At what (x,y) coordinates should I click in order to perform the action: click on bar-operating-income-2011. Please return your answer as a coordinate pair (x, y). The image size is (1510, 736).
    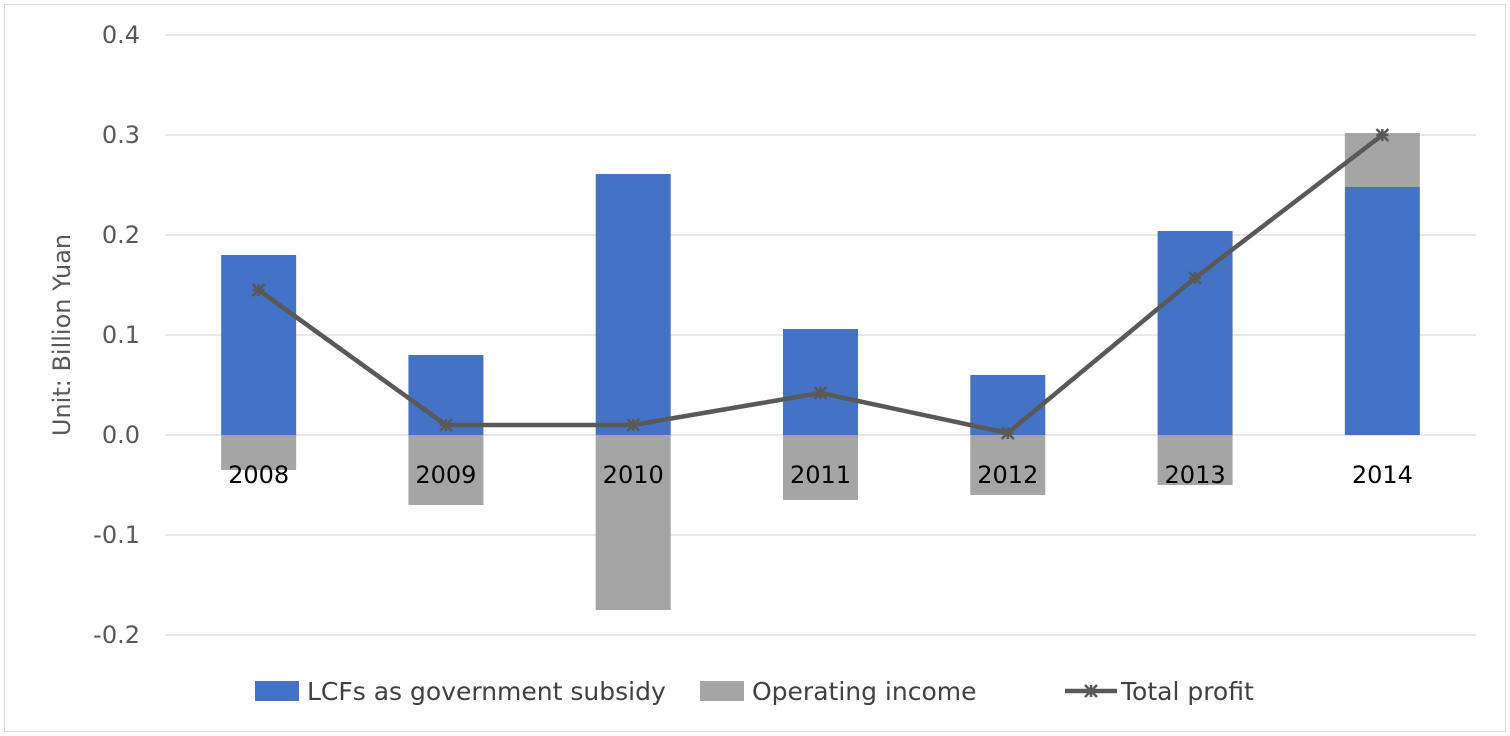
    Looking at the image, I should click on (820, 467).